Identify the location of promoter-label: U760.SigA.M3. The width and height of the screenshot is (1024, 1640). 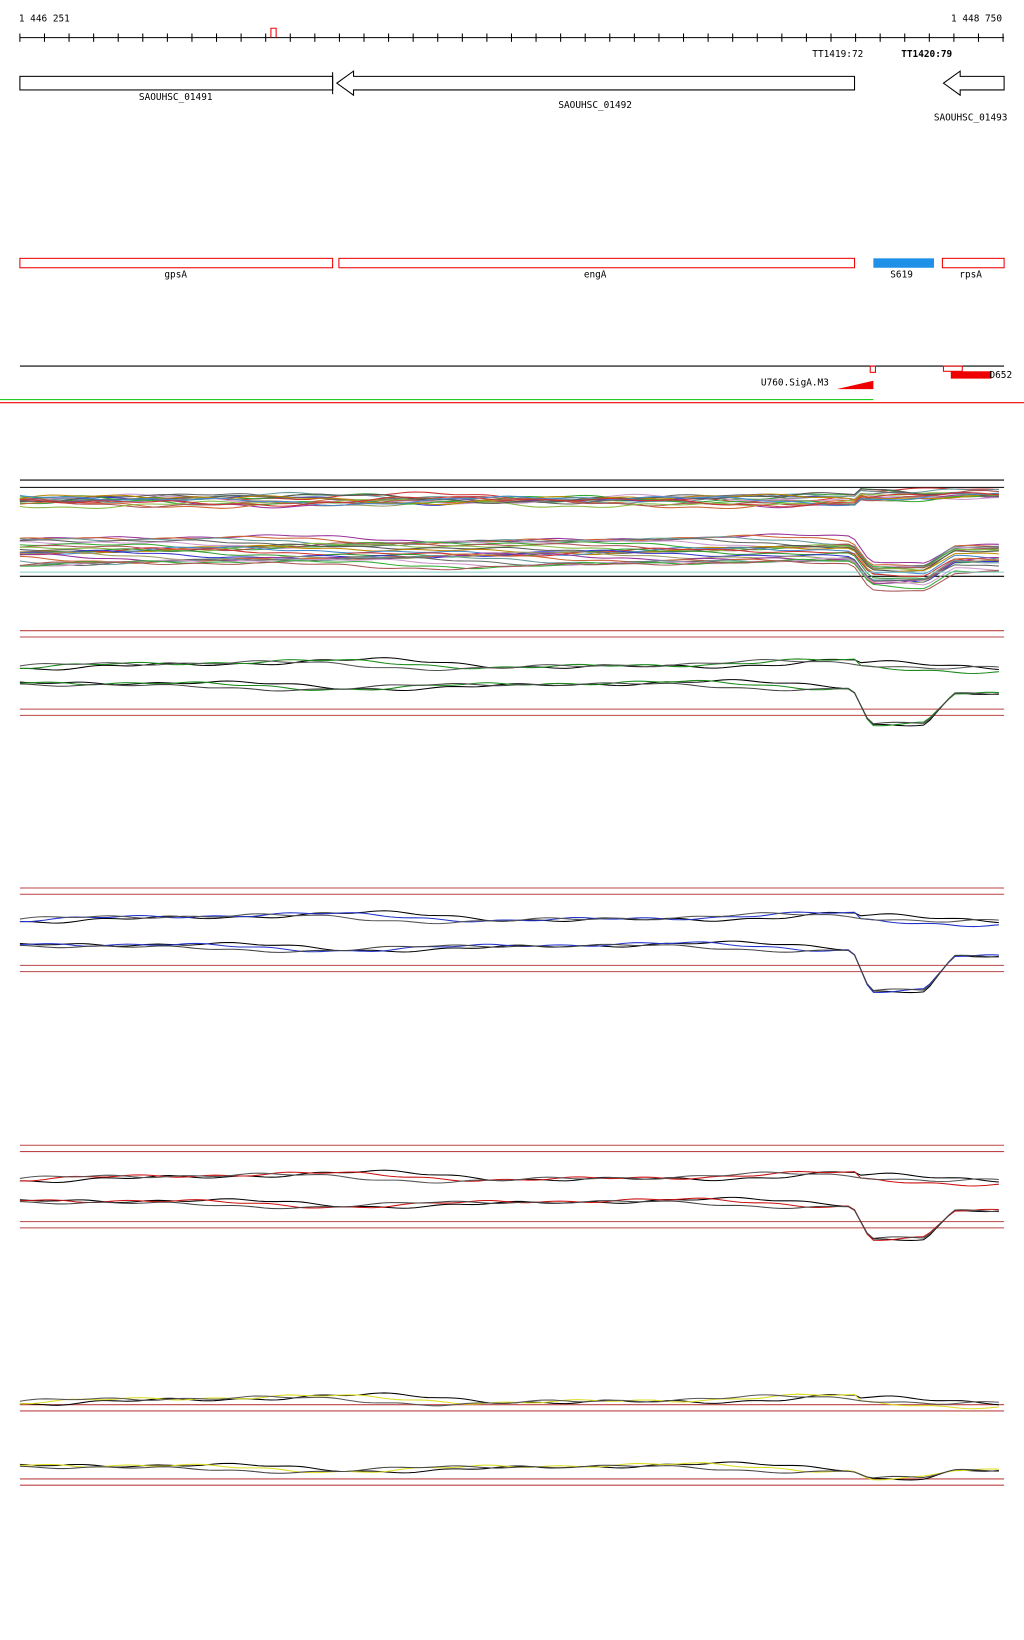
(795, 382).